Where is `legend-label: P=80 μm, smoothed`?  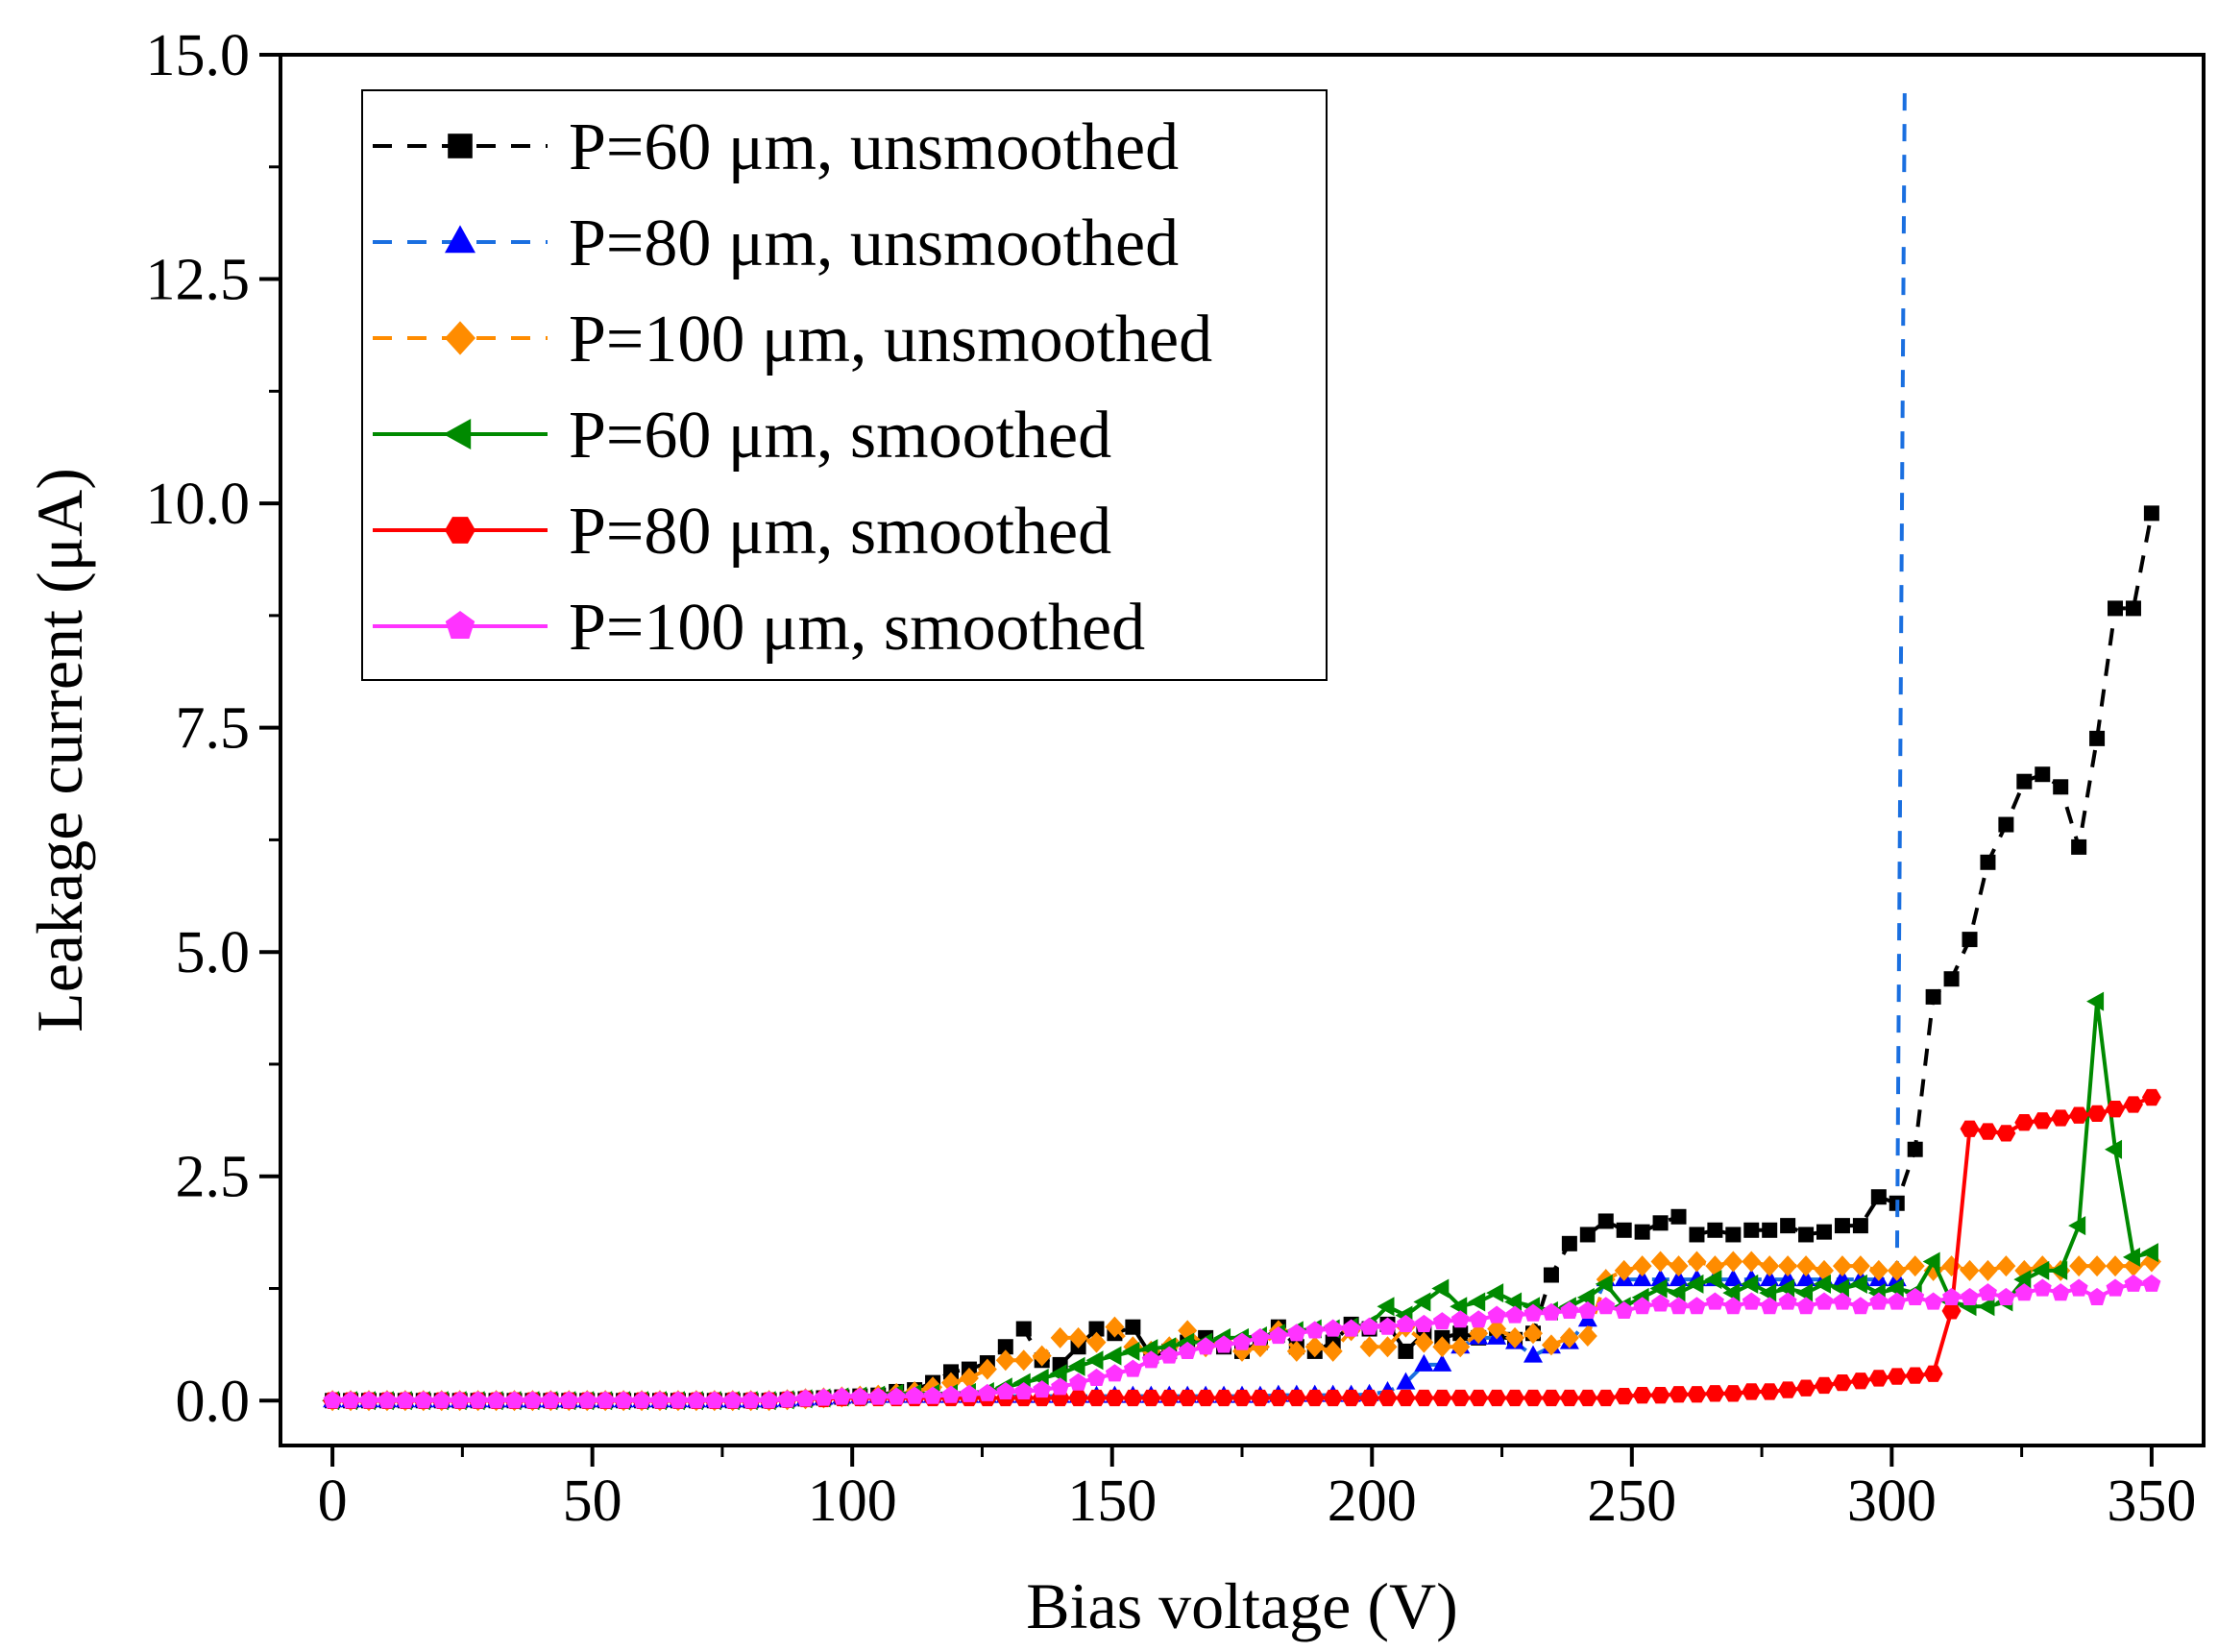
legend-label: P=80 μm, smoothed is located at coordinates (840, 532).